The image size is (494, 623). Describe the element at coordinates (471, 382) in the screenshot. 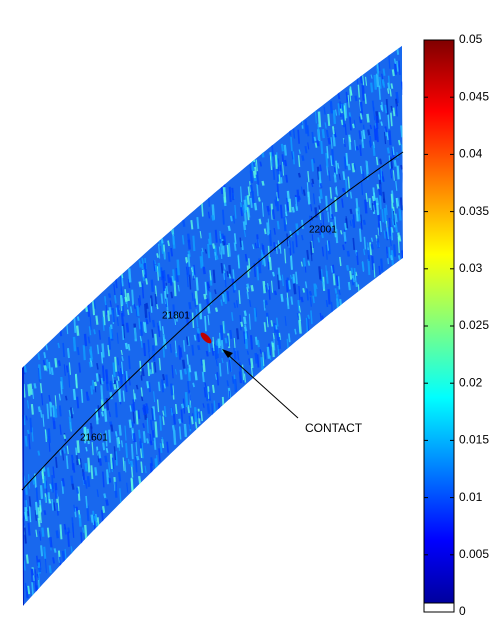

I see `colorbar-tick-label: 0.02` at that location.